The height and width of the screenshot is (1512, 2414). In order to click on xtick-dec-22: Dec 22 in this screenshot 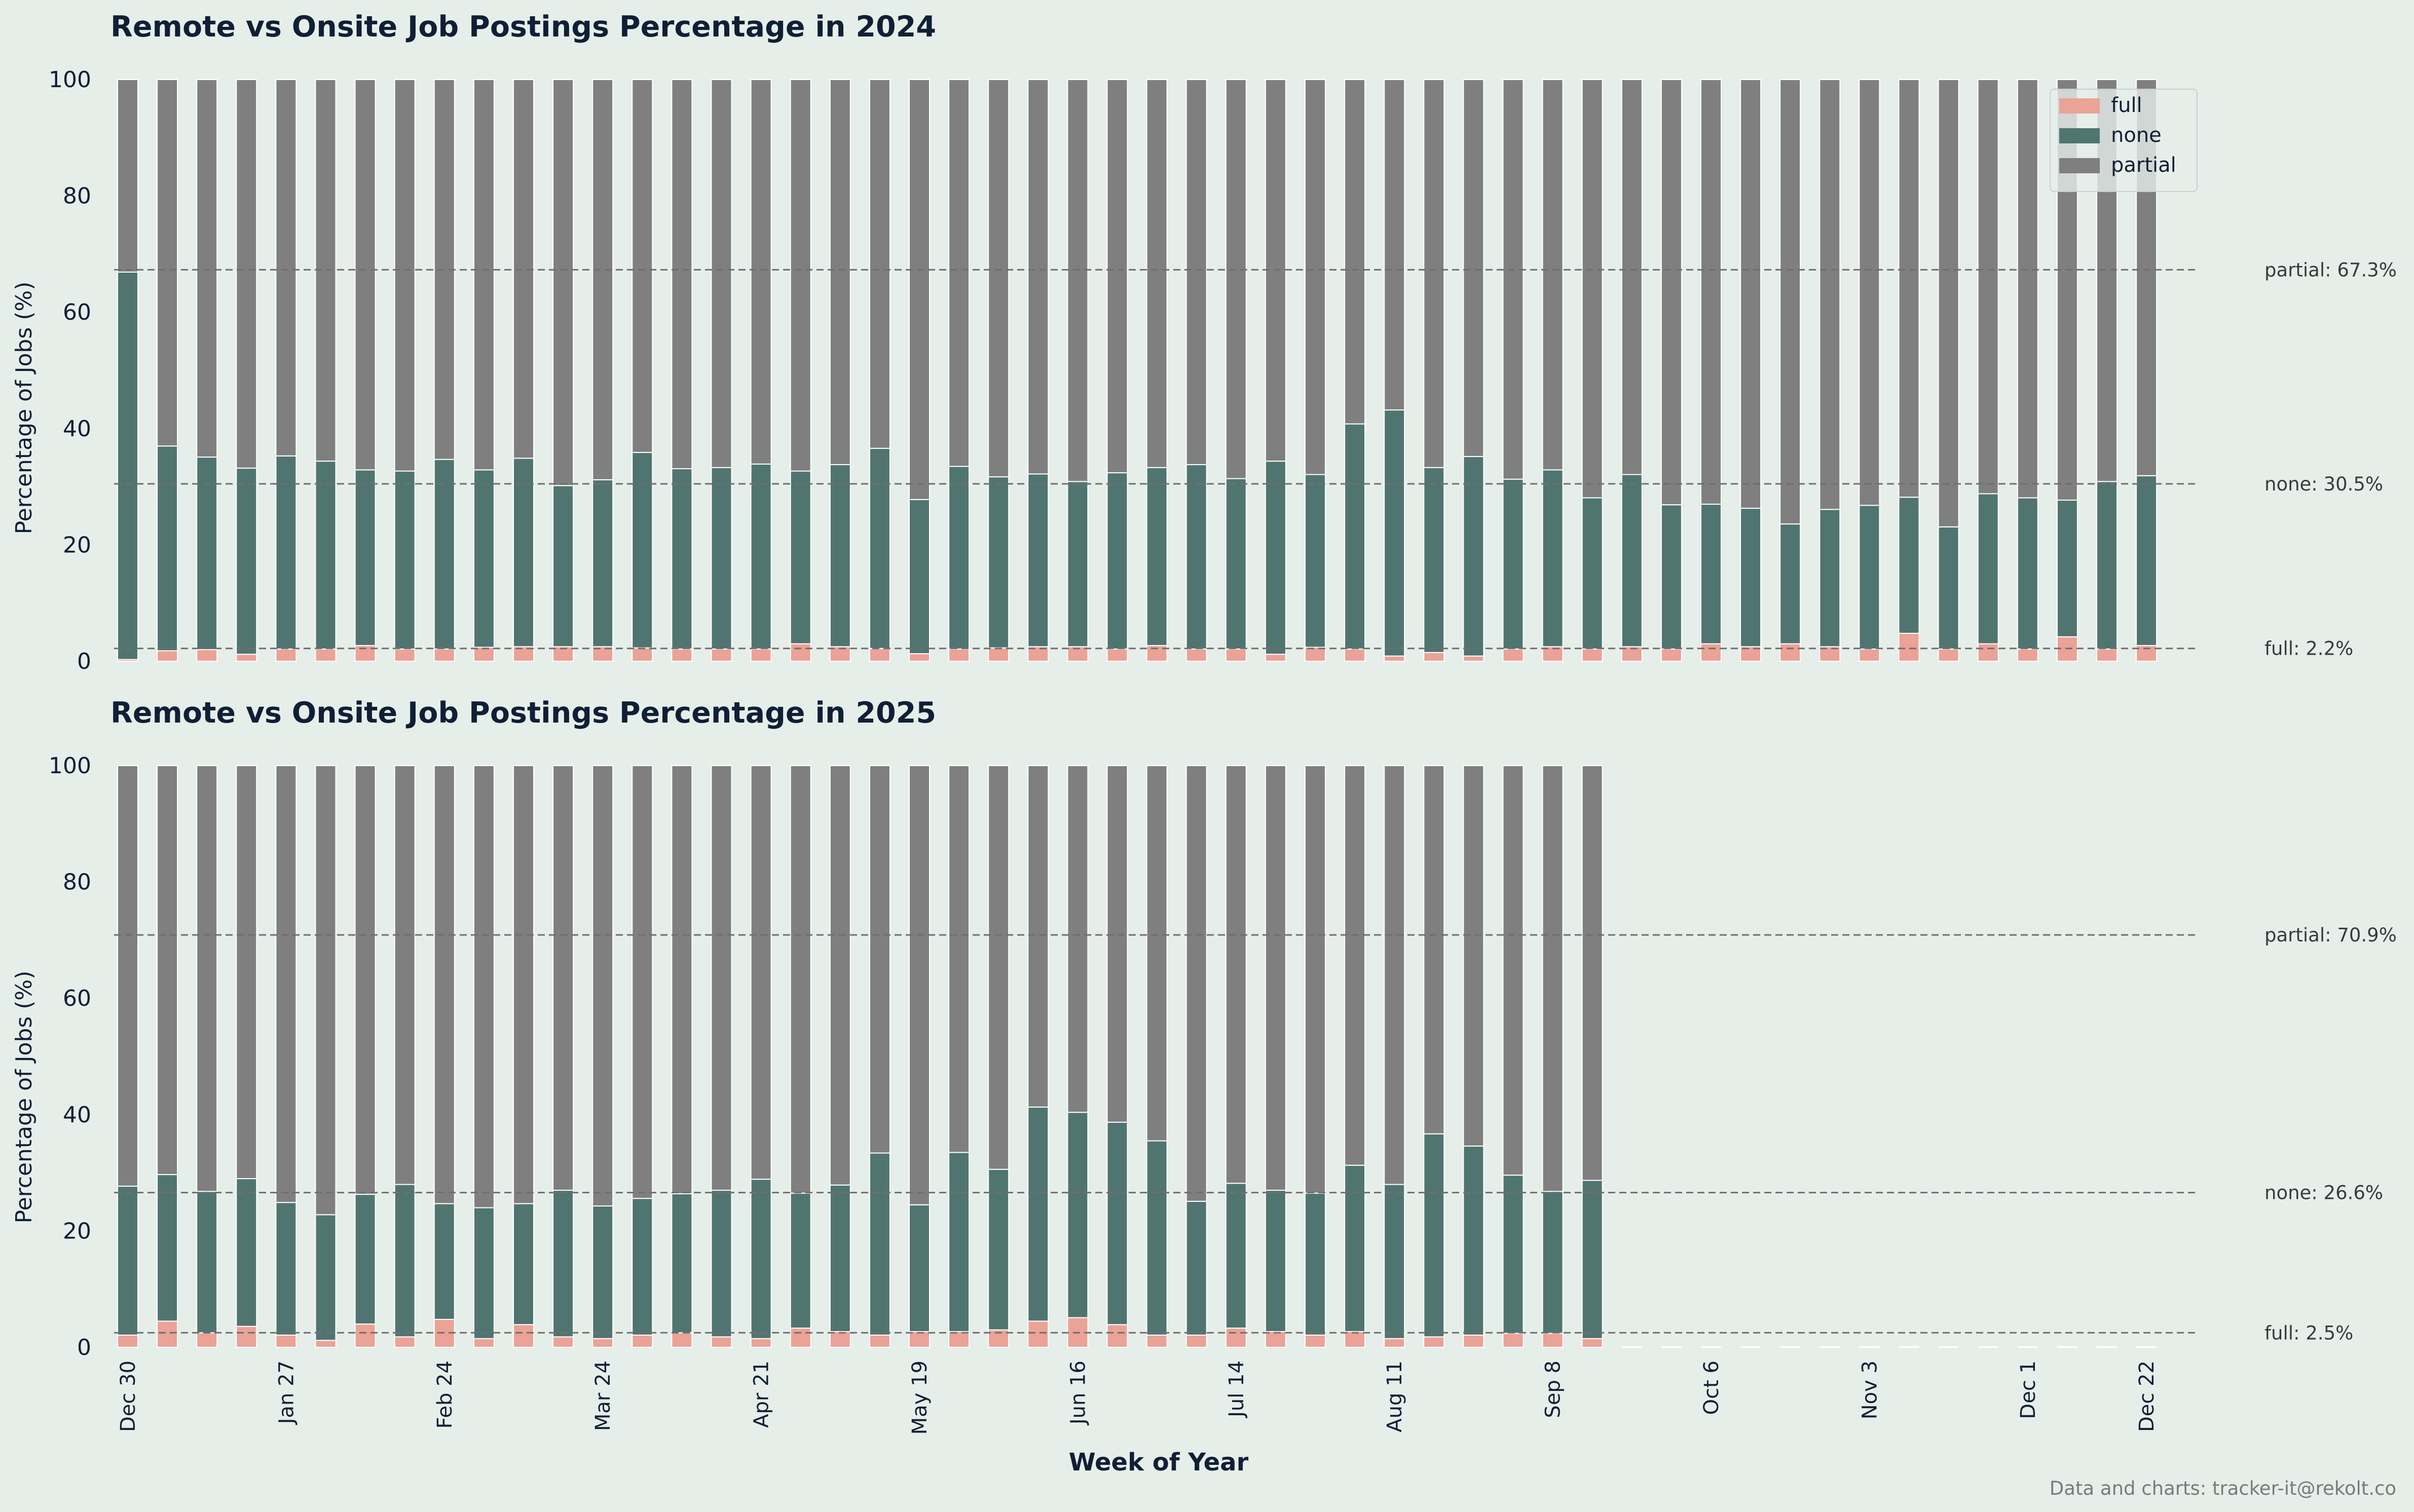, I will do `click(2147, 1396)`.